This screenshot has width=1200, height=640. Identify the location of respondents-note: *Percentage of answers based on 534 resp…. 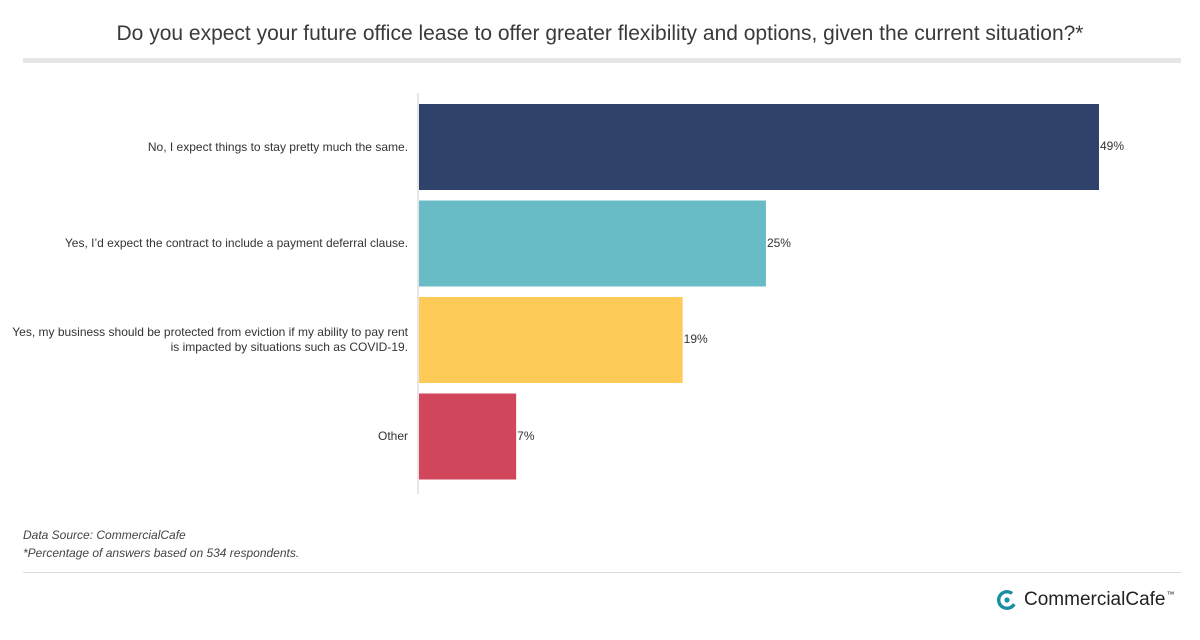
(161, 553).